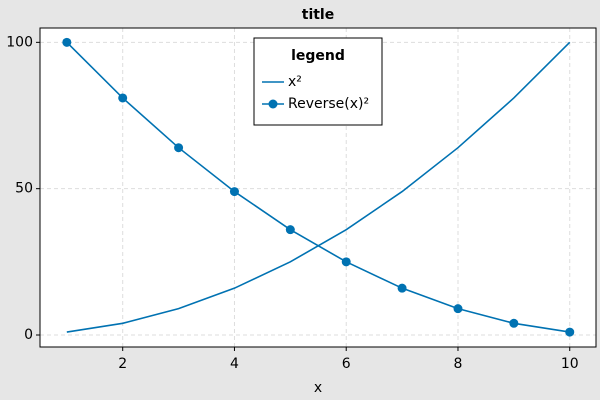 The image size is (600, 400). Describe the element at coordinates (19, 42) in the screenshot. I see `y-tick-label: 100` at that location.